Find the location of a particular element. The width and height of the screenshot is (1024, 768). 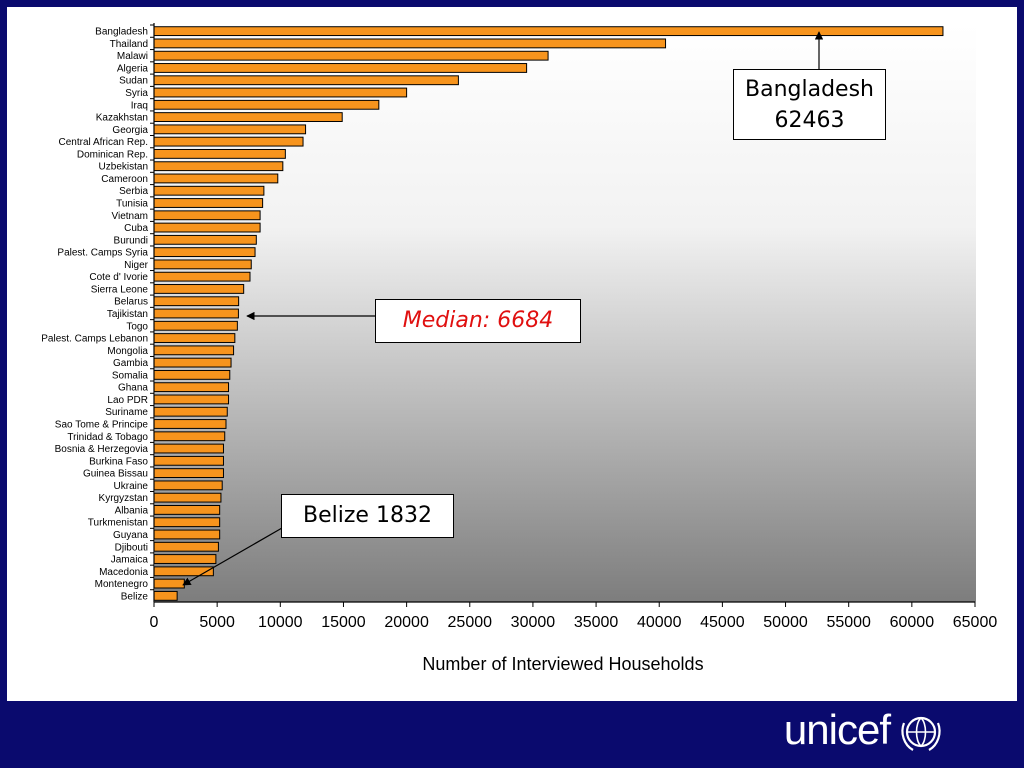

y-tick-label: Dominican Rep. is located at coordinates (112, 154).